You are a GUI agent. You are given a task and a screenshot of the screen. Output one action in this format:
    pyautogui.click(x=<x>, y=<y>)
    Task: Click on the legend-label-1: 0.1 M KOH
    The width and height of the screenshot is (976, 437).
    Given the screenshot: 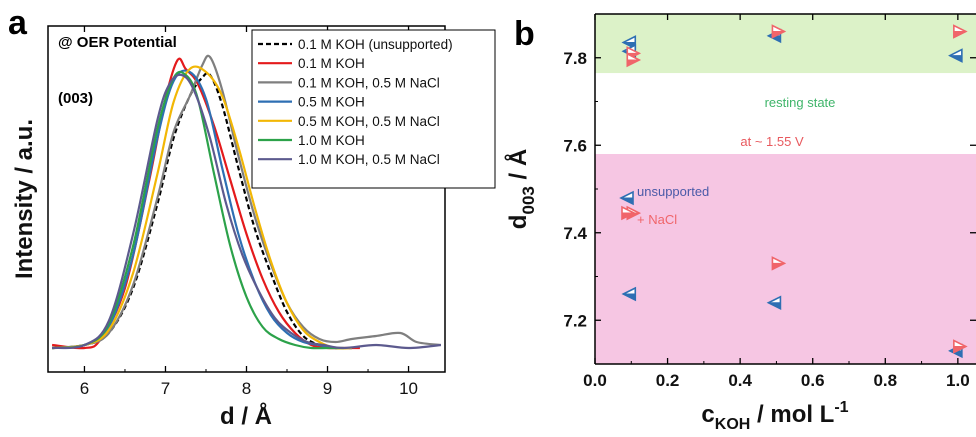 What is the action you would take?
    pyautogui.click(x=331, y=63)
    